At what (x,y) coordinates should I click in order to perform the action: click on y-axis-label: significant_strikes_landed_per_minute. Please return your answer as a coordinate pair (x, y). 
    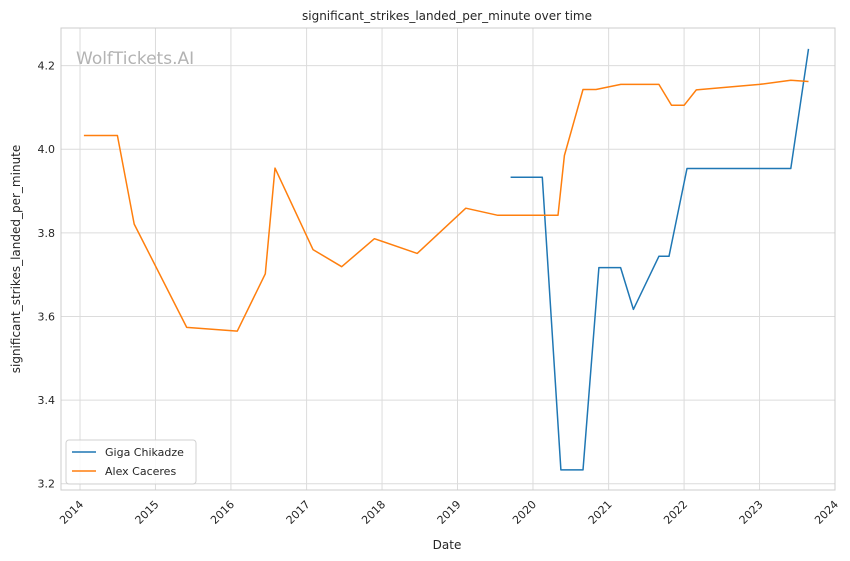
    Looking at the image, I should click on (16, 259).